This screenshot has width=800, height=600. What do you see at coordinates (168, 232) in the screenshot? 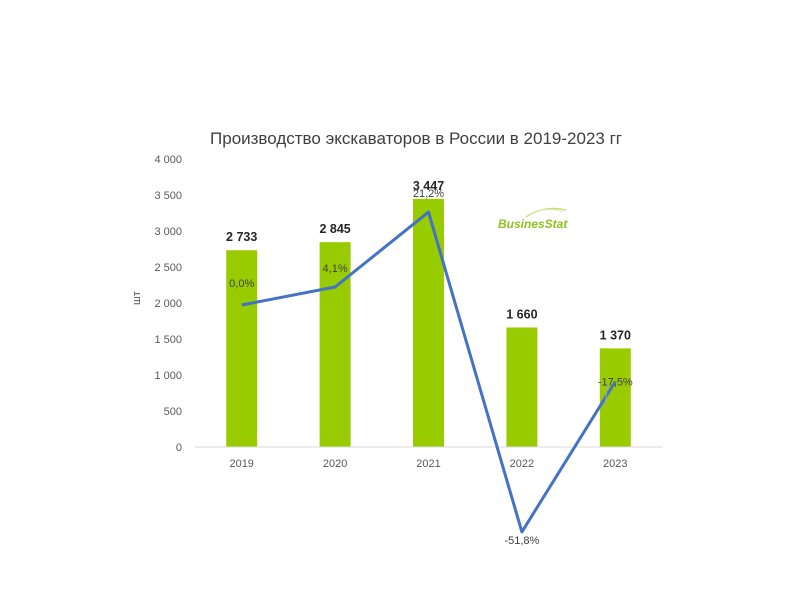
I see `y-tick-label: 3 000` at bounding box center [168, 232].